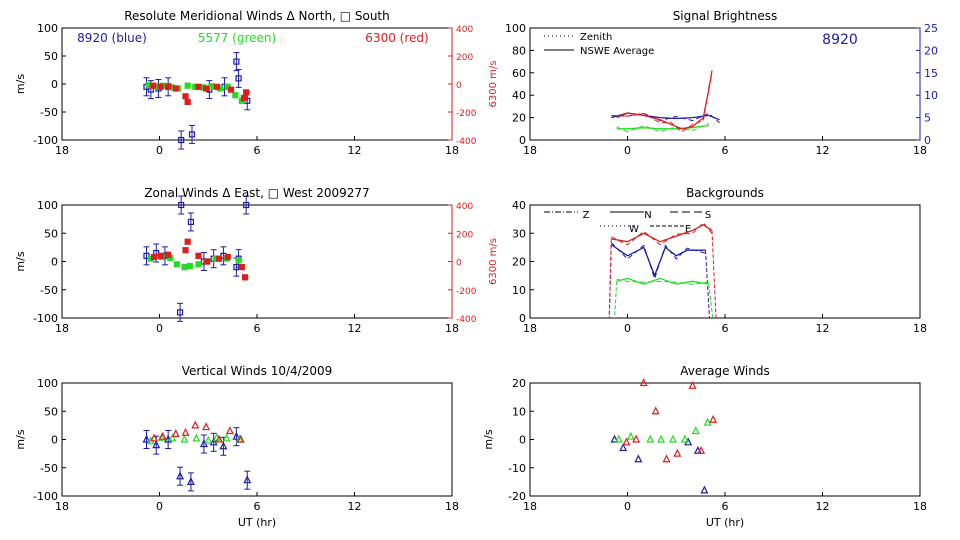  What do you see at coordinates (519, 95) in the screenshot?
I see `y-tick-label: 40` at bounding box center [519, 95].